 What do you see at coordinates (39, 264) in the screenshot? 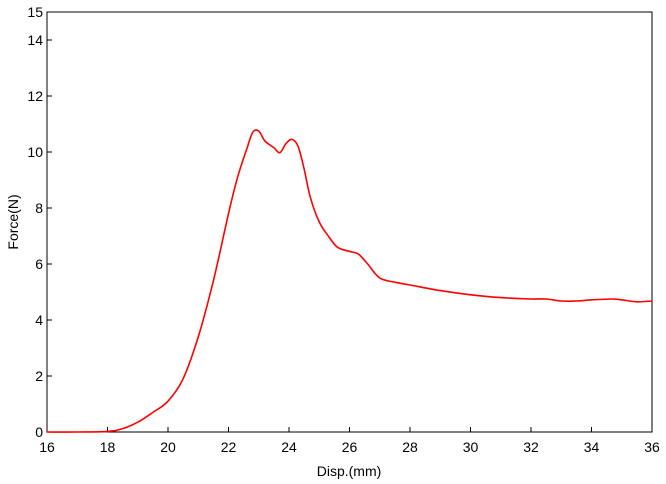
I see `y-tick-label: 6` at bounding box center [39, 264].